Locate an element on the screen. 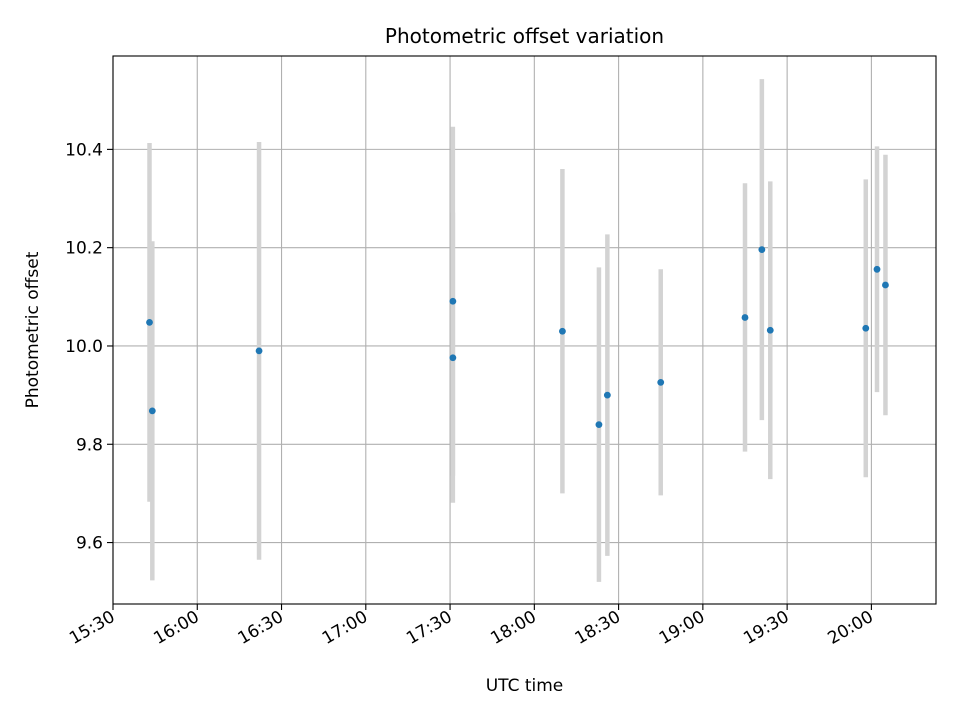 This screenshot has width=960, height=720. y-tick-label: 10.0 is located at coordinates (84, 347).